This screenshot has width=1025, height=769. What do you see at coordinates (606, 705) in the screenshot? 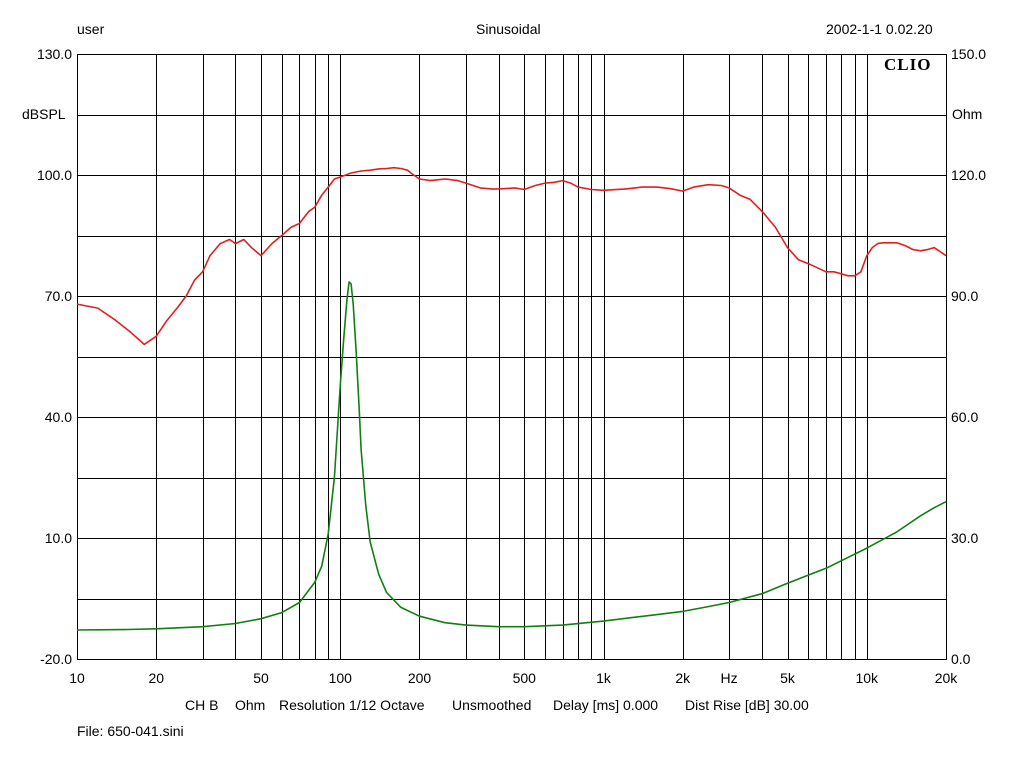
I see `footer-delay: Delay [ms] 0.000` at bounding box center [606, 705].